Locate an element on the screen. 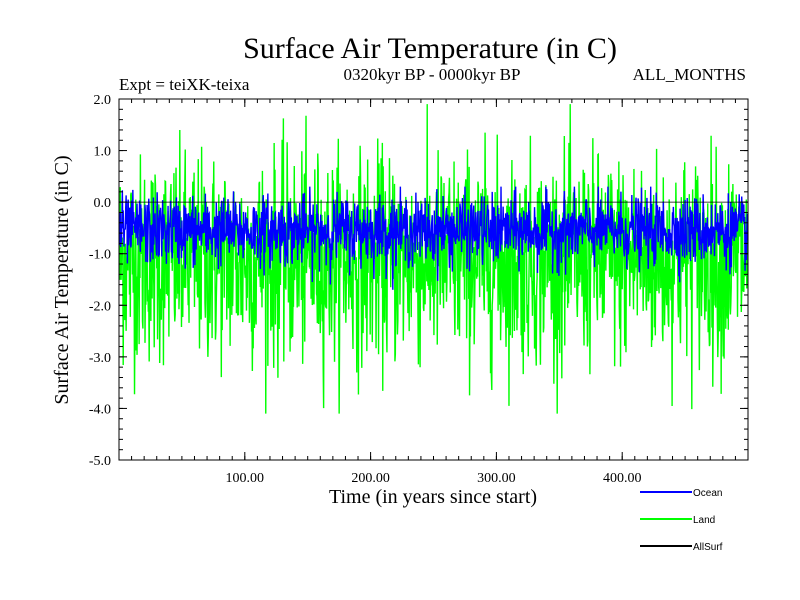 This screenshot has height=600, width=800. y-tick-label: 1.0 is located at coordinates (103, 152).